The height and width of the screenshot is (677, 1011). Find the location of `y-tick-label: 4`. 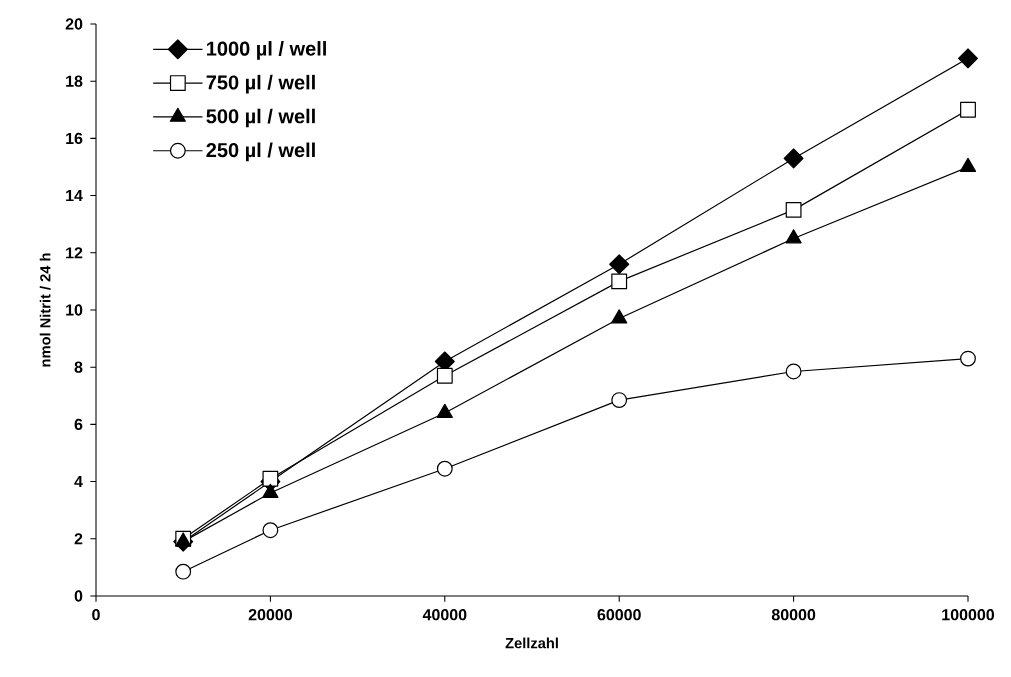

y-tick-label: 4 is located at coordinates (78, 482).